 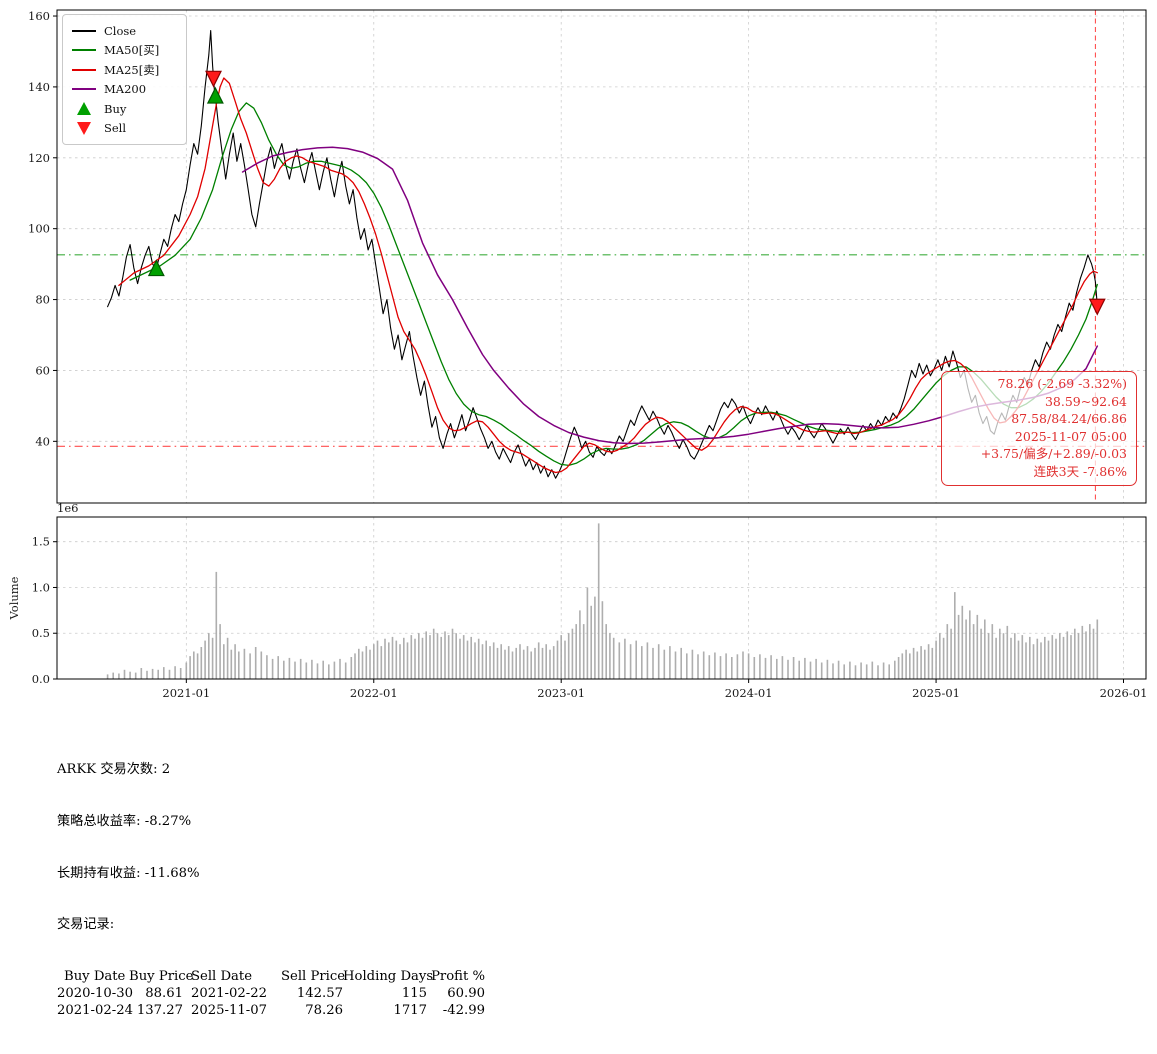 I want to click on trade-cell: 78.26, so click(x=324, y=1011).